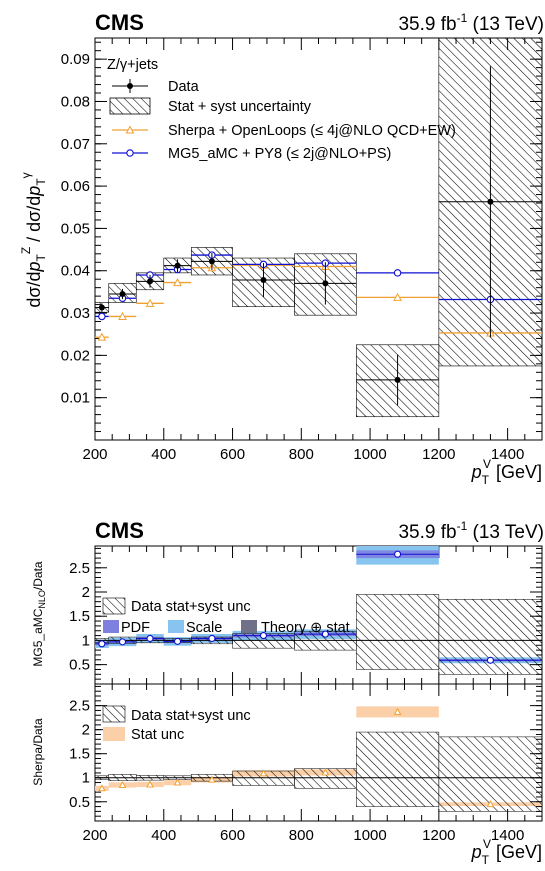 Image resolution: width=545 pixels, height=871 pixels. What do you see at coordinates (438, 454) in the screenshot?
I see `top-xtick-label: 1200` at bounding box center [438, 454].